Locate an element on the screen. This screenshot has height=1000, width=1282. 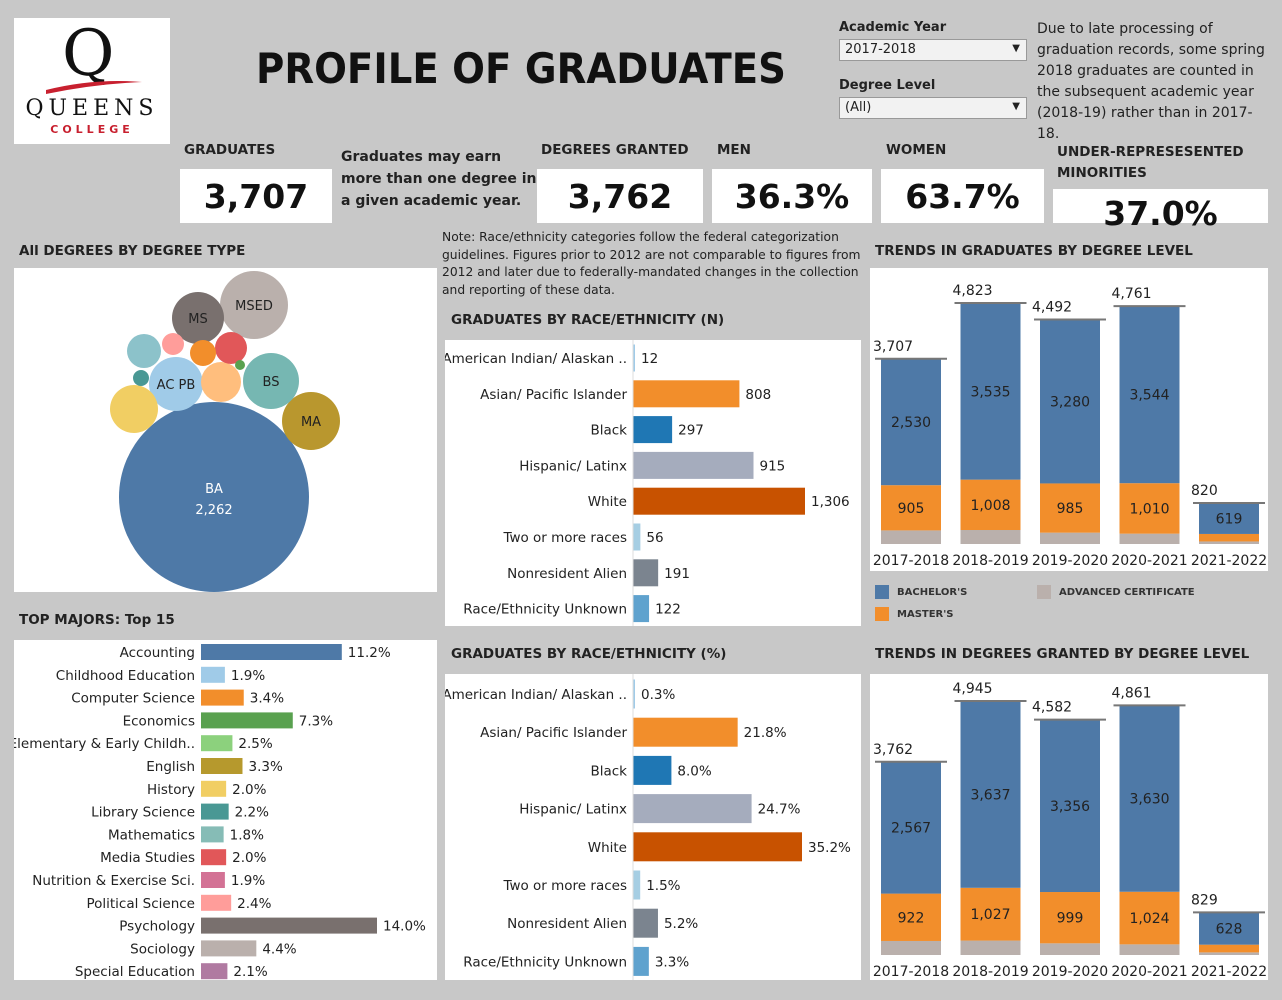
degree-type-title: All DEGREES BY DEGREE TYPE is located at coordinates (132, 251).